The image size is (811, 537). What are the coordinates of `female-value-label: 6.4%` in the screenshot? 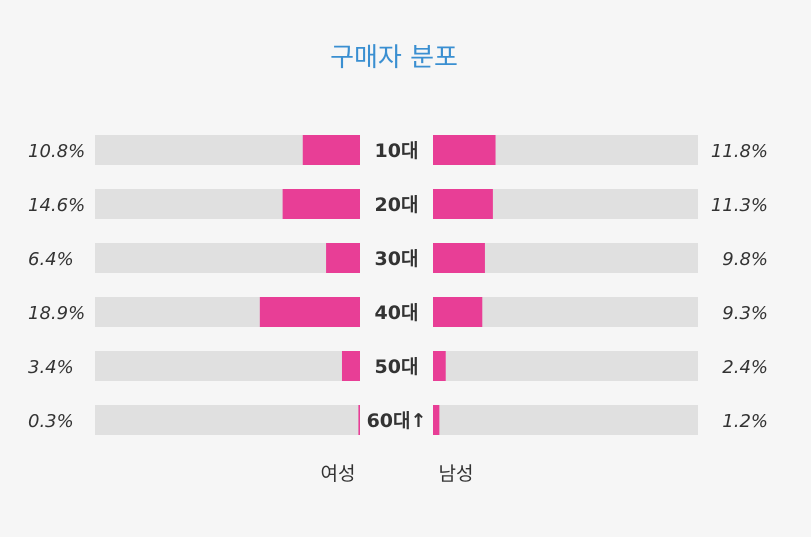 It's located at (51, 259).